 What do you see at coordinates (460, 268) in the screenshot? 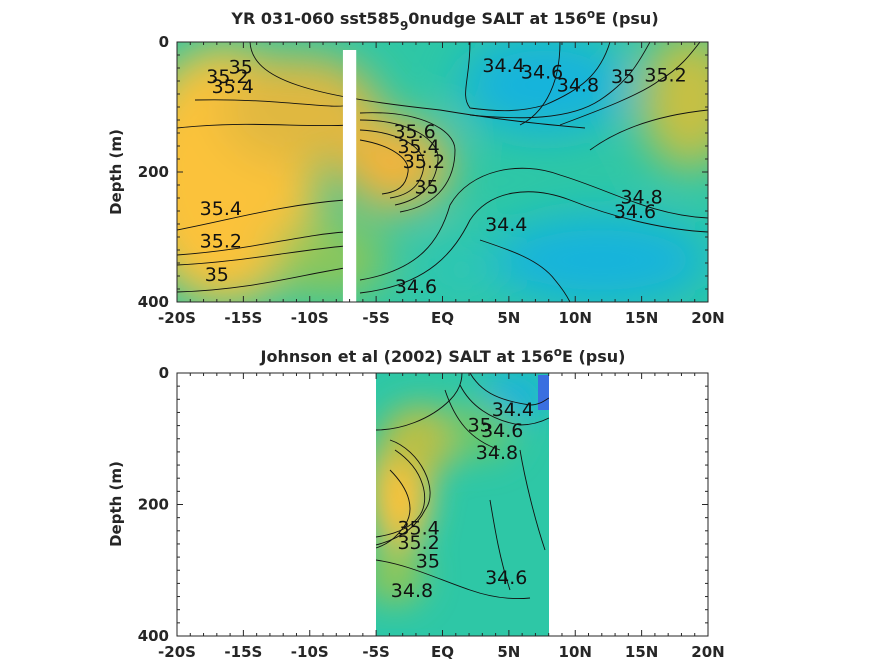
I see `top-mid-central` at bounding box center [460, 268].